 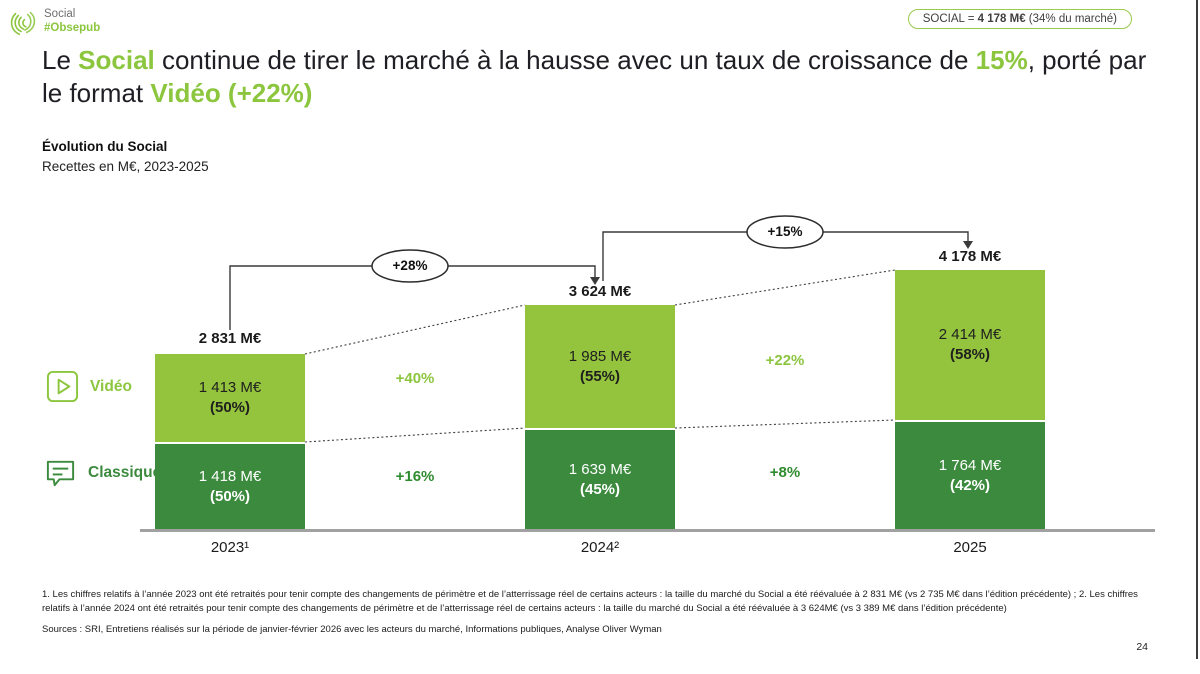 What do you see at coordinates (970, 334) in the screenshot?
I see `bar-value: 2 414 M€` at bounding box center [970, 334].